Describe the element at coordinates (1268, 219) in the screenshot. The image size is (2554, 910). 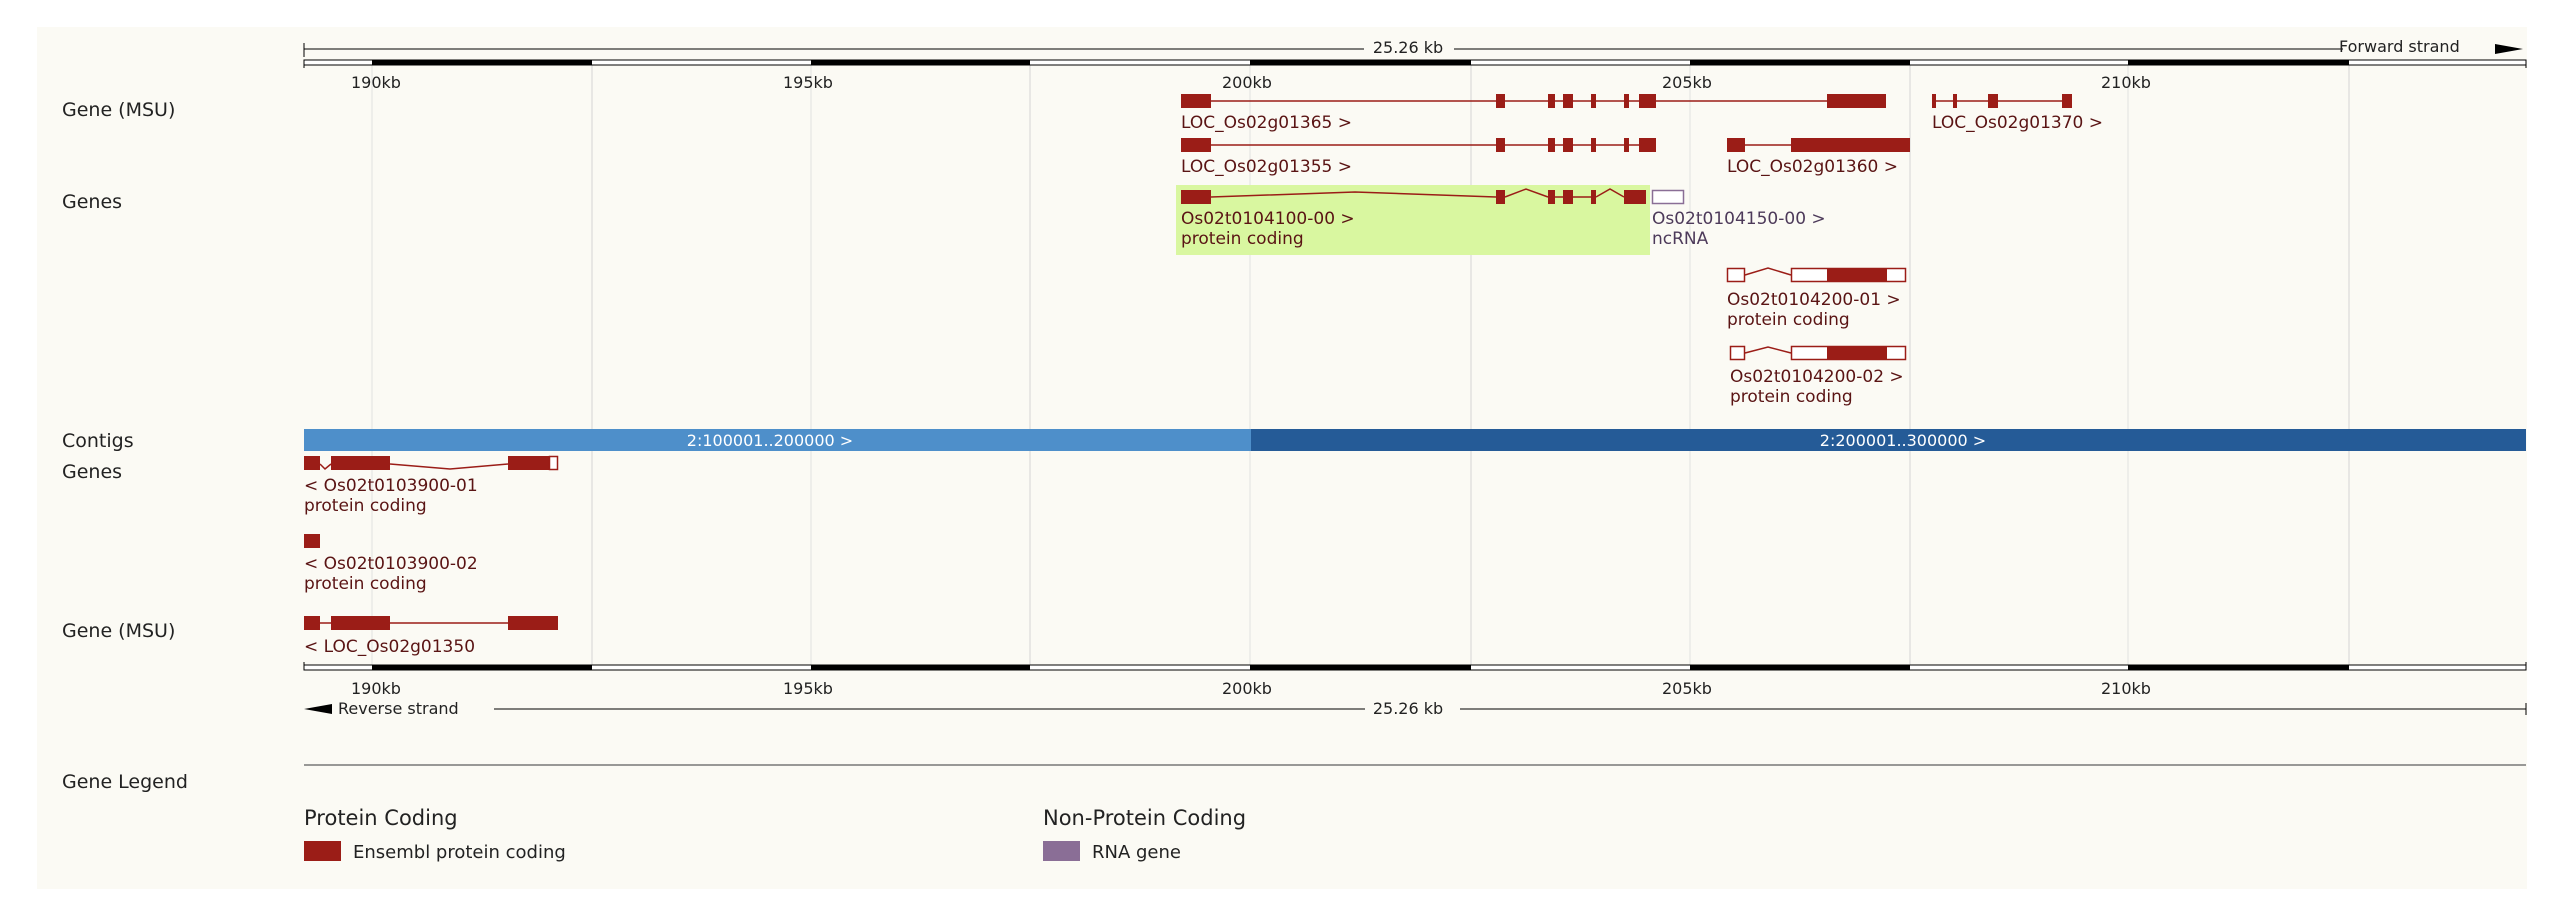
I see `transcript-label: Os02t0104100-00 >` at that location.